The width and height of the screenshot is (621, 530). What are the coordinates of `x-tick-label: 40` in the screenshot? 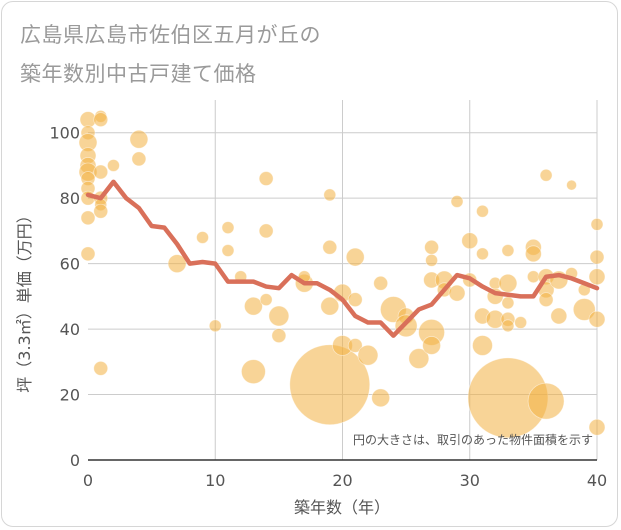 It's located at (597, 480).